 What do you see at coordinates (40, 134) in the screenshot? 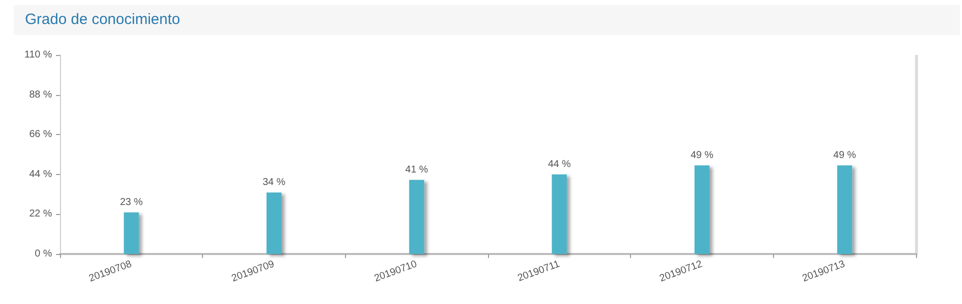
I see `y-tick-label: 66 %` at bounding box center [40, 134].